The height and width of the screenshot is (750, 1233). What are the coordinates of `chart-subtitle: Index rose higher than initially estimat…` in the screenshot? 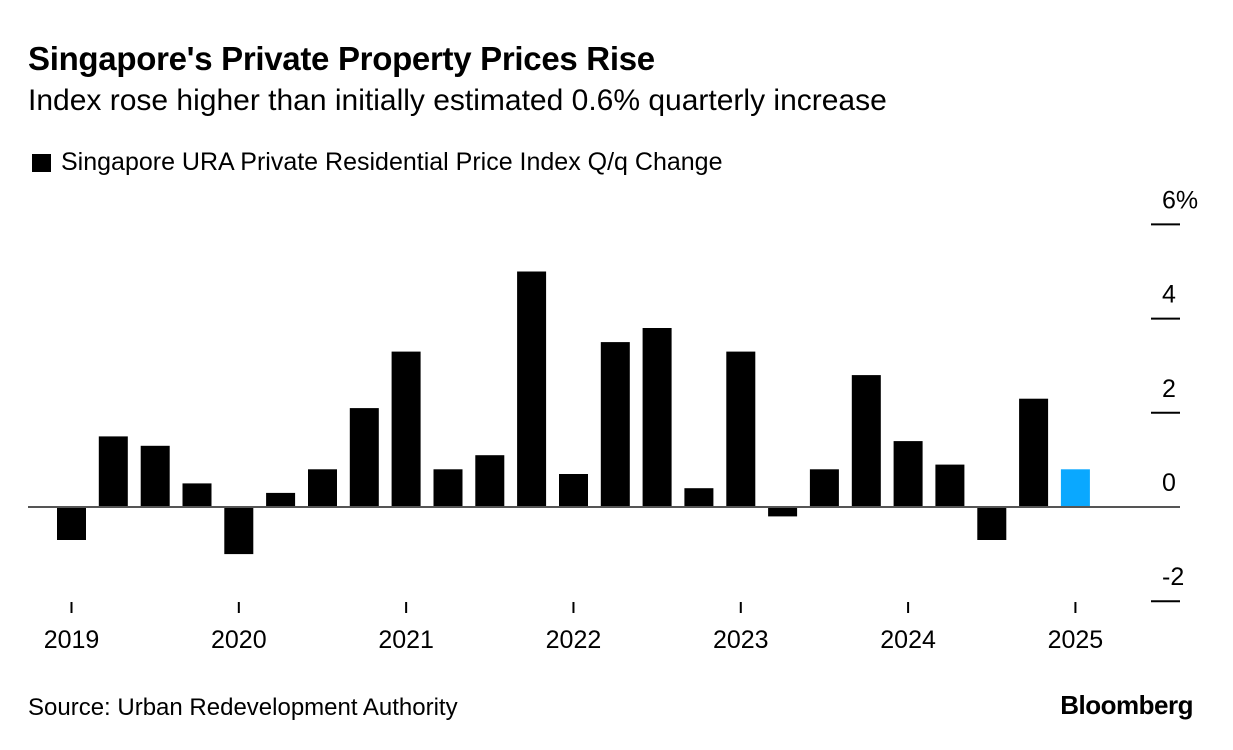 It's located at (457, 100).